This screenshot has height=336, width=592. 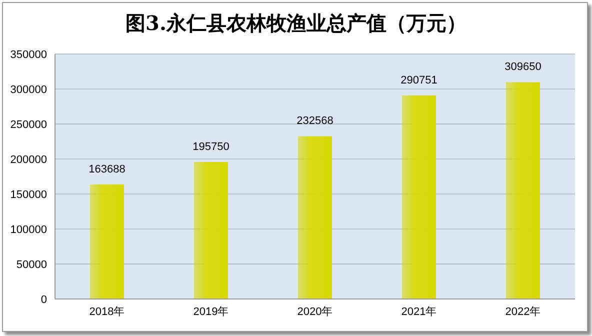 I want to click on data-label: 163688, so click(x=107, y=169).